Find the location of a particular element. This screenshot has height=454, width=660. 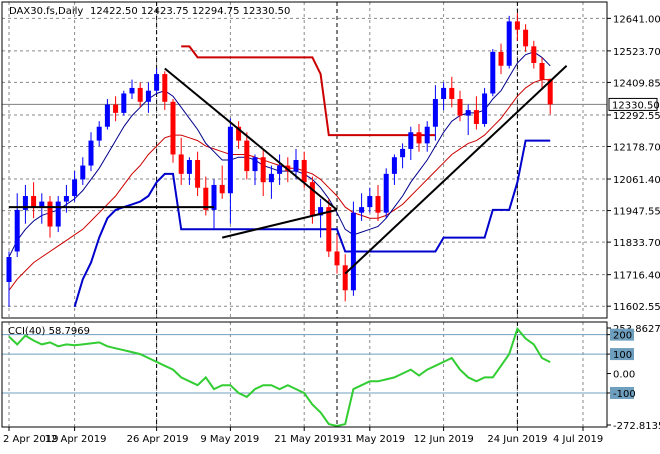

price-y-tick-label: 12523.70 is located at coordinates (636, 52).